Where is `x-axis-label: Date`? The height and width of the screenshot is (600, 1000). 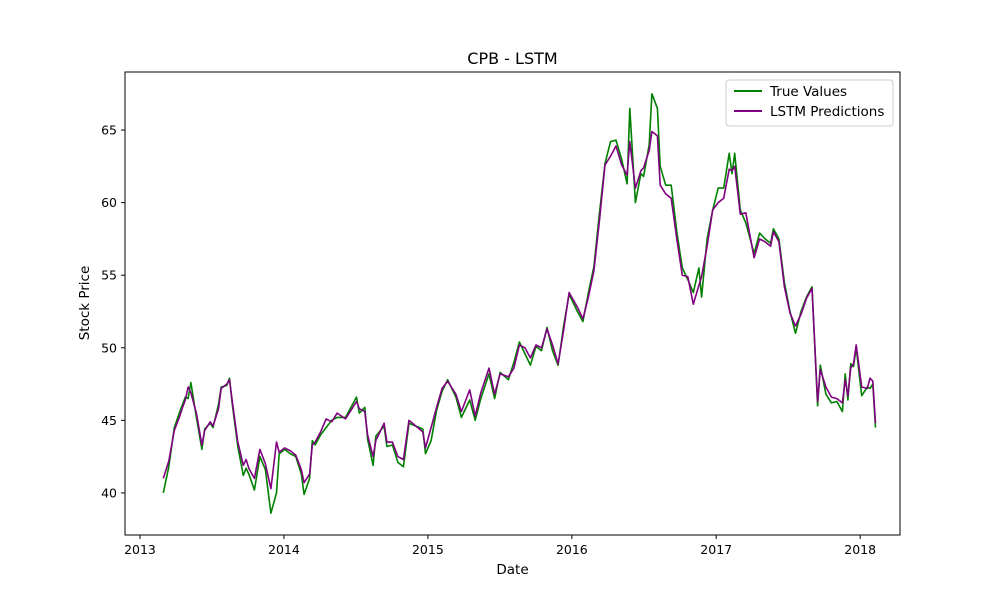 x-axis-label: Date is located at coordinates (512, 570).